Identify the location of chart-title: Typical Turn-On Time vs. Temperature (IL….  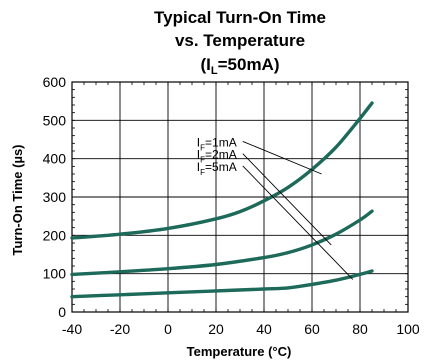
(240, 42).